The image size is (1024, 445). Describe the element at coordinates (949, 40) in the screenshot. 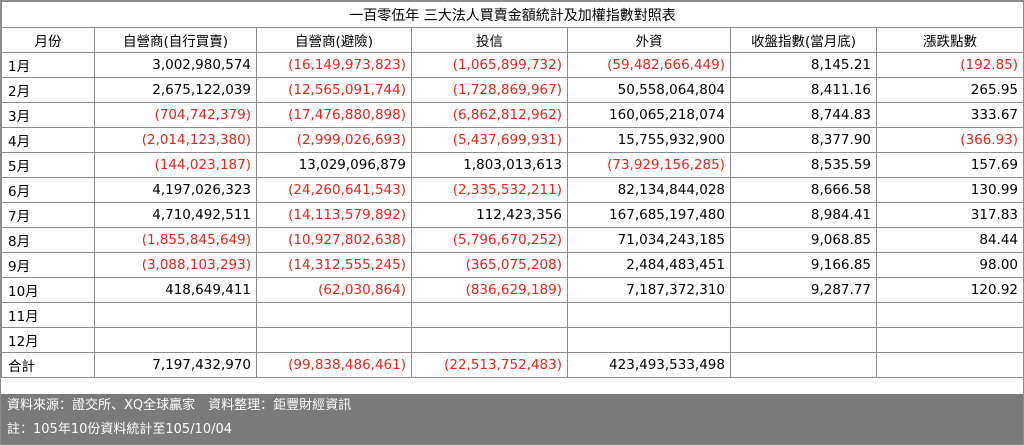

I see `header-change-points: 漲跌點數` at that location.